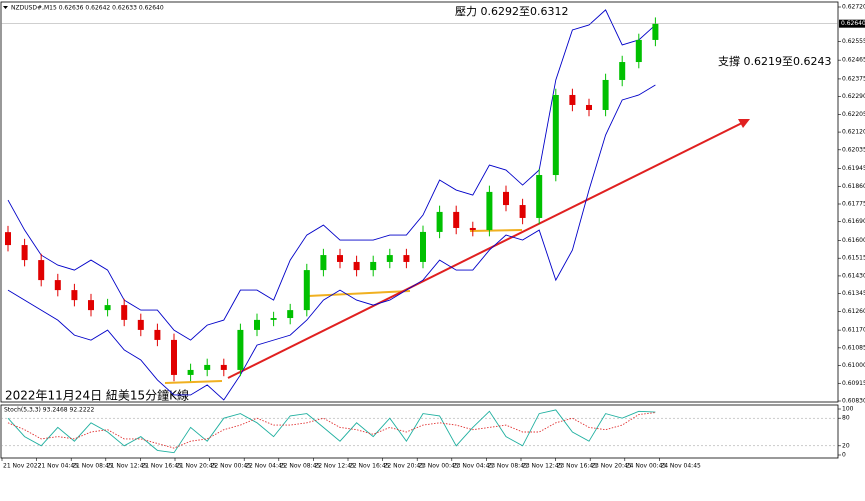  I want to click on y-tick-label: 0.61170, so click(853, 330).